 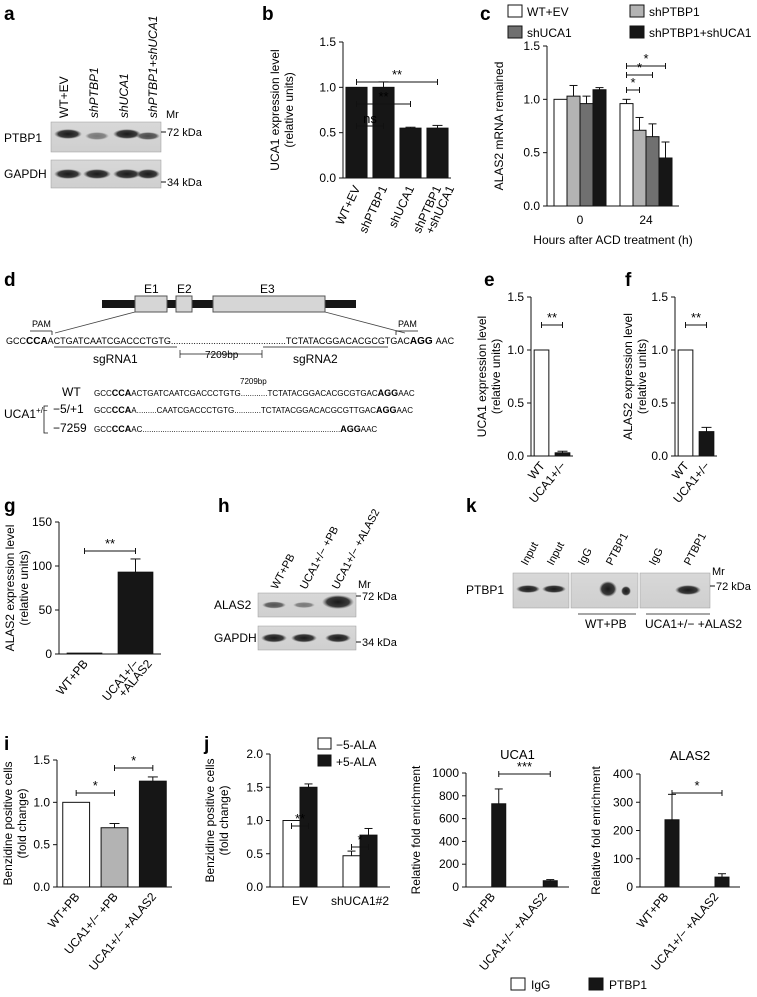 I want to click on chart-title: UCA1, so click(x=517, y=754).